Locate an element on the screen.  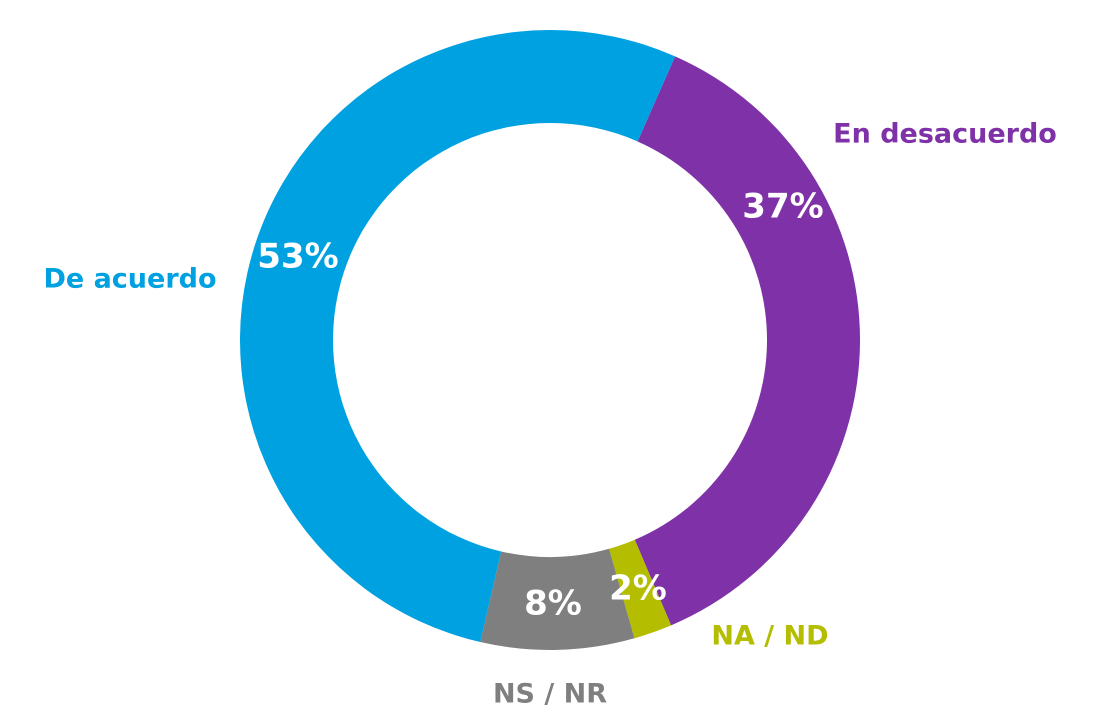
category-label: De acuerdo is located at coordinates (129, 279).